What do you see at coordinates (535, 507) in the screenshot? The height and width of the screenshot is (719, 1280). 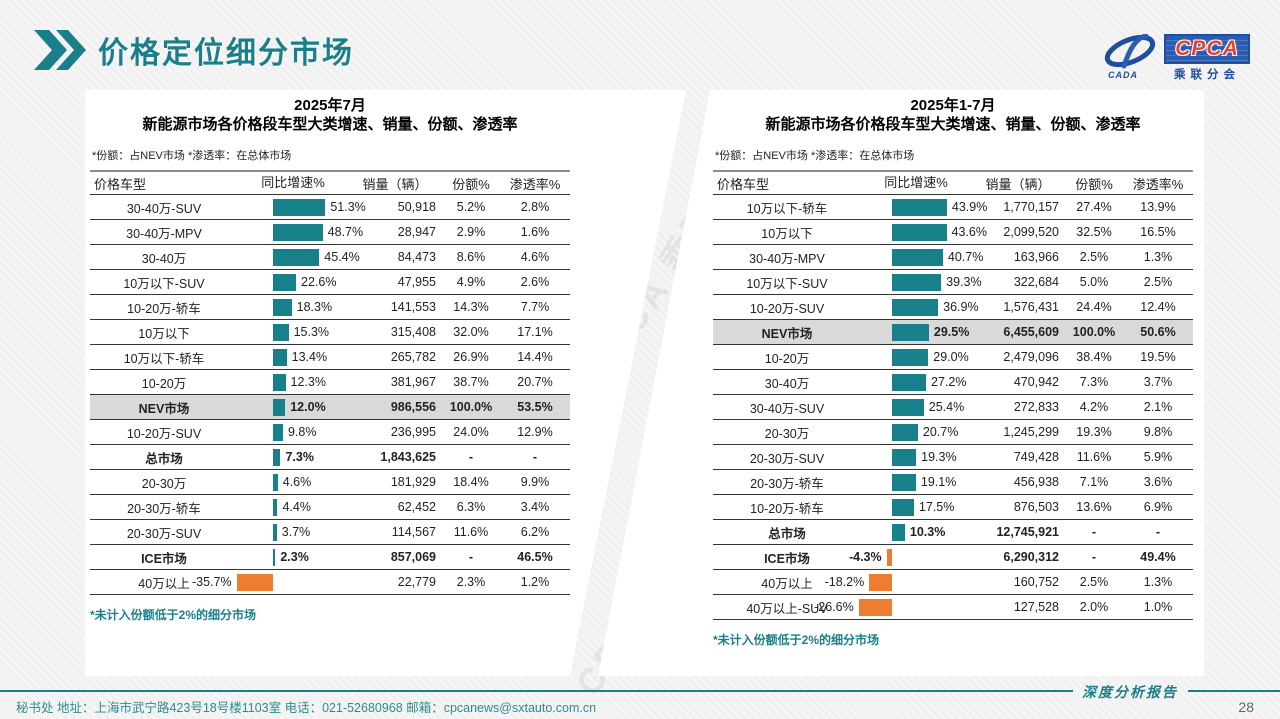 I see `penetration-value: 3.4%` at bounding box center [535, 507].